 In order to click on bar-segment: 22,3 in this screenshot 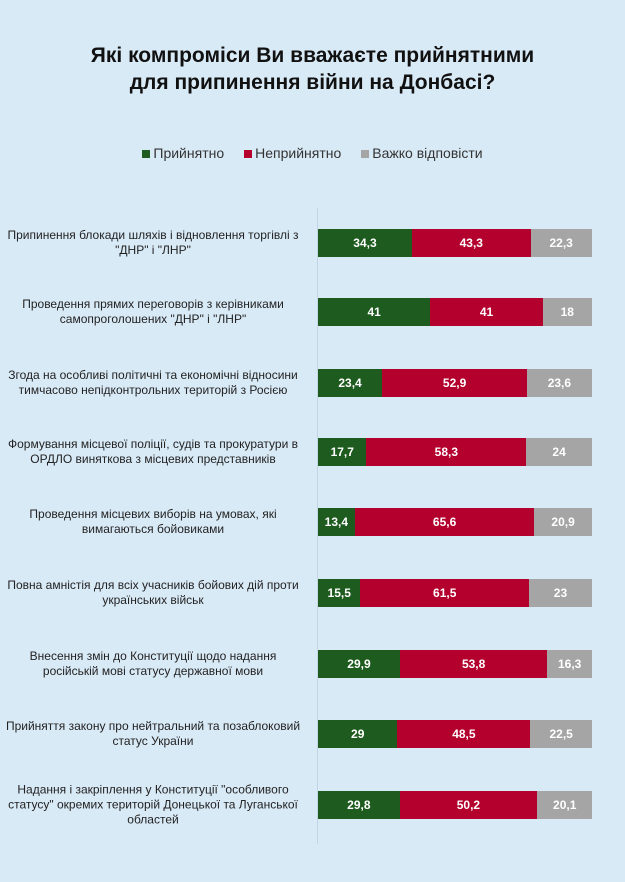, I will do `click(561, 243)`.